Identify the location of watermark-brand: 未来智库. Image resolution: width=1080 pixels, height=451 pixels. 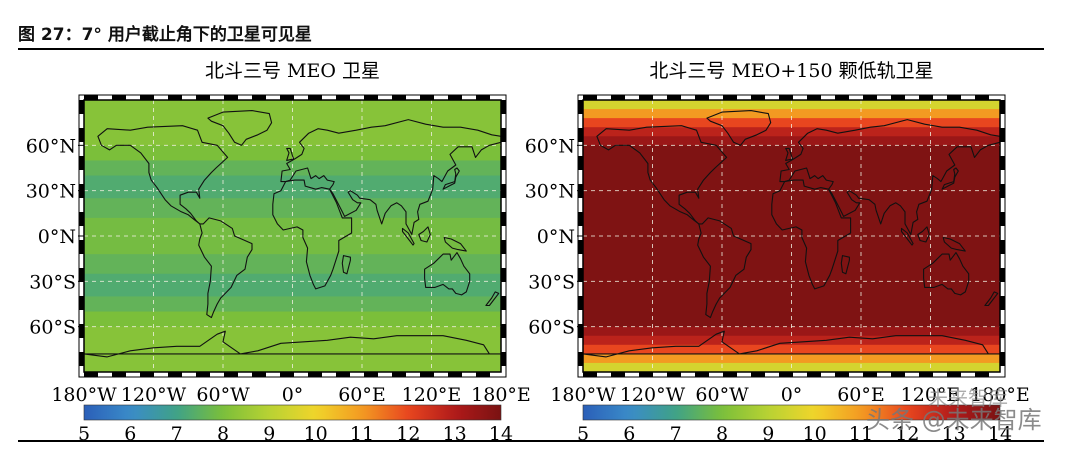
(968, 398).